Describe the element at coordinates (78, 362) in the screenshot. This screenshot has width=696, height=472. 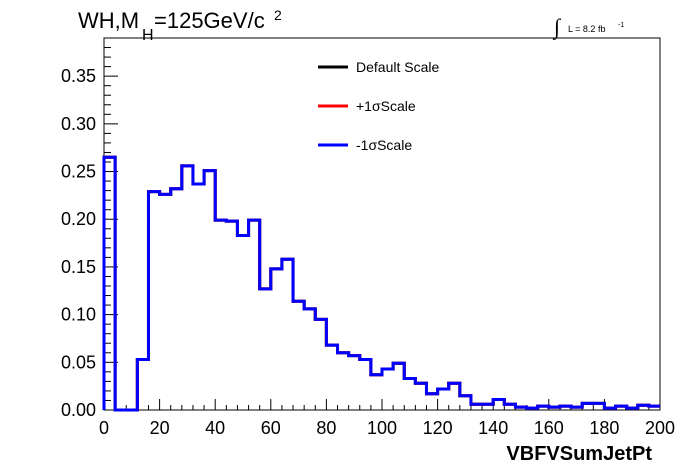
I see `y-tick-label: 0.05` at that location.